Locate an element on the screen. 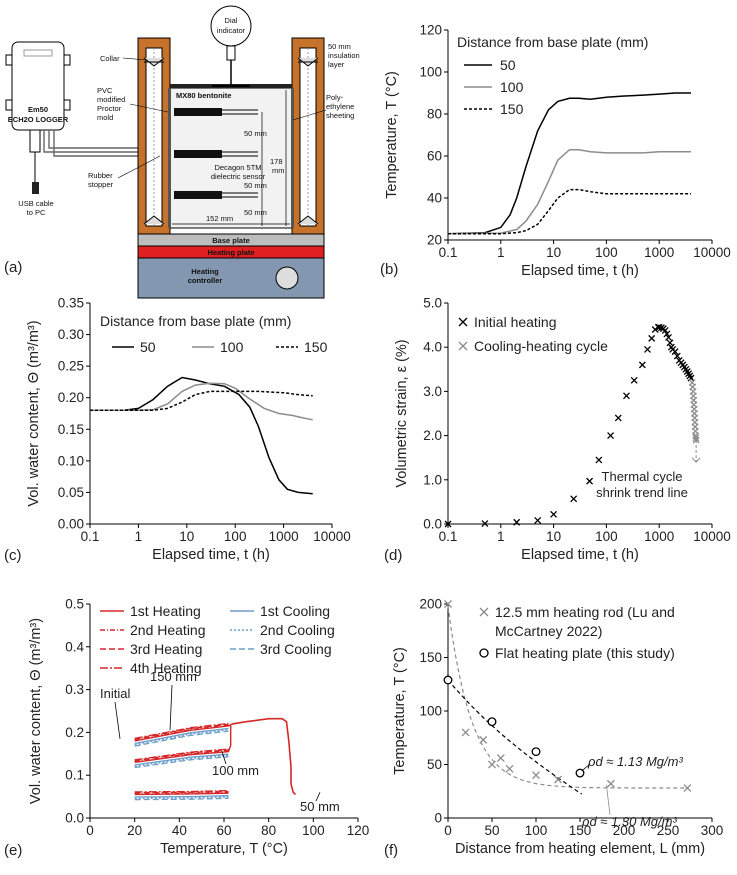 Image resolution: width=737 pixels, height=875 pixels. mold-wall is located at coordinates (292, 158).